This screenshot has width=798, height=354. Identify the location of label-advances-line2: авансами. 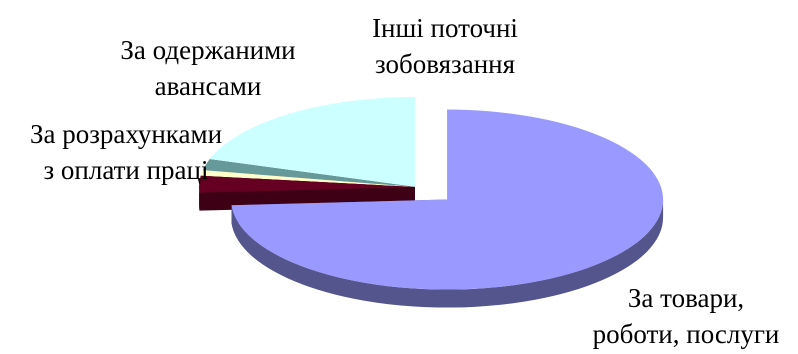
(208, 86).